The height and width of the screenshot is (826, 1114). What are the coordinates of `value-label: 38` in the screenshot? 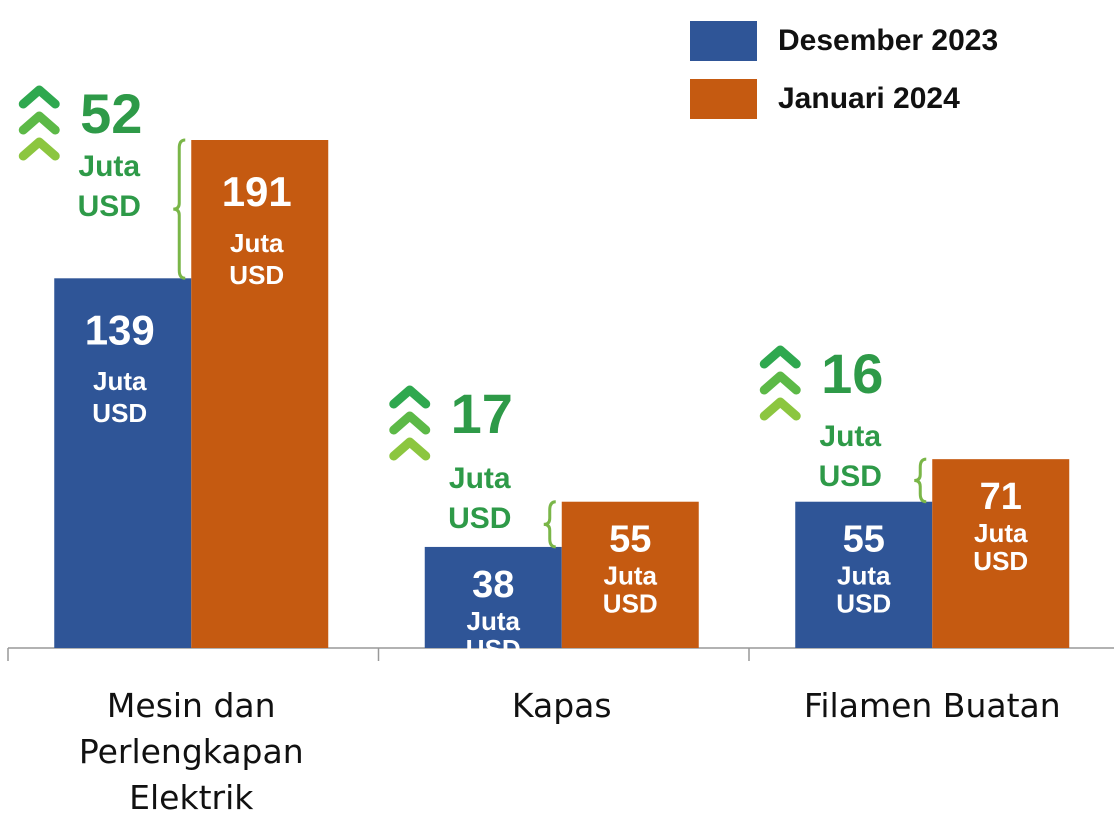 It's located at (493, 585).